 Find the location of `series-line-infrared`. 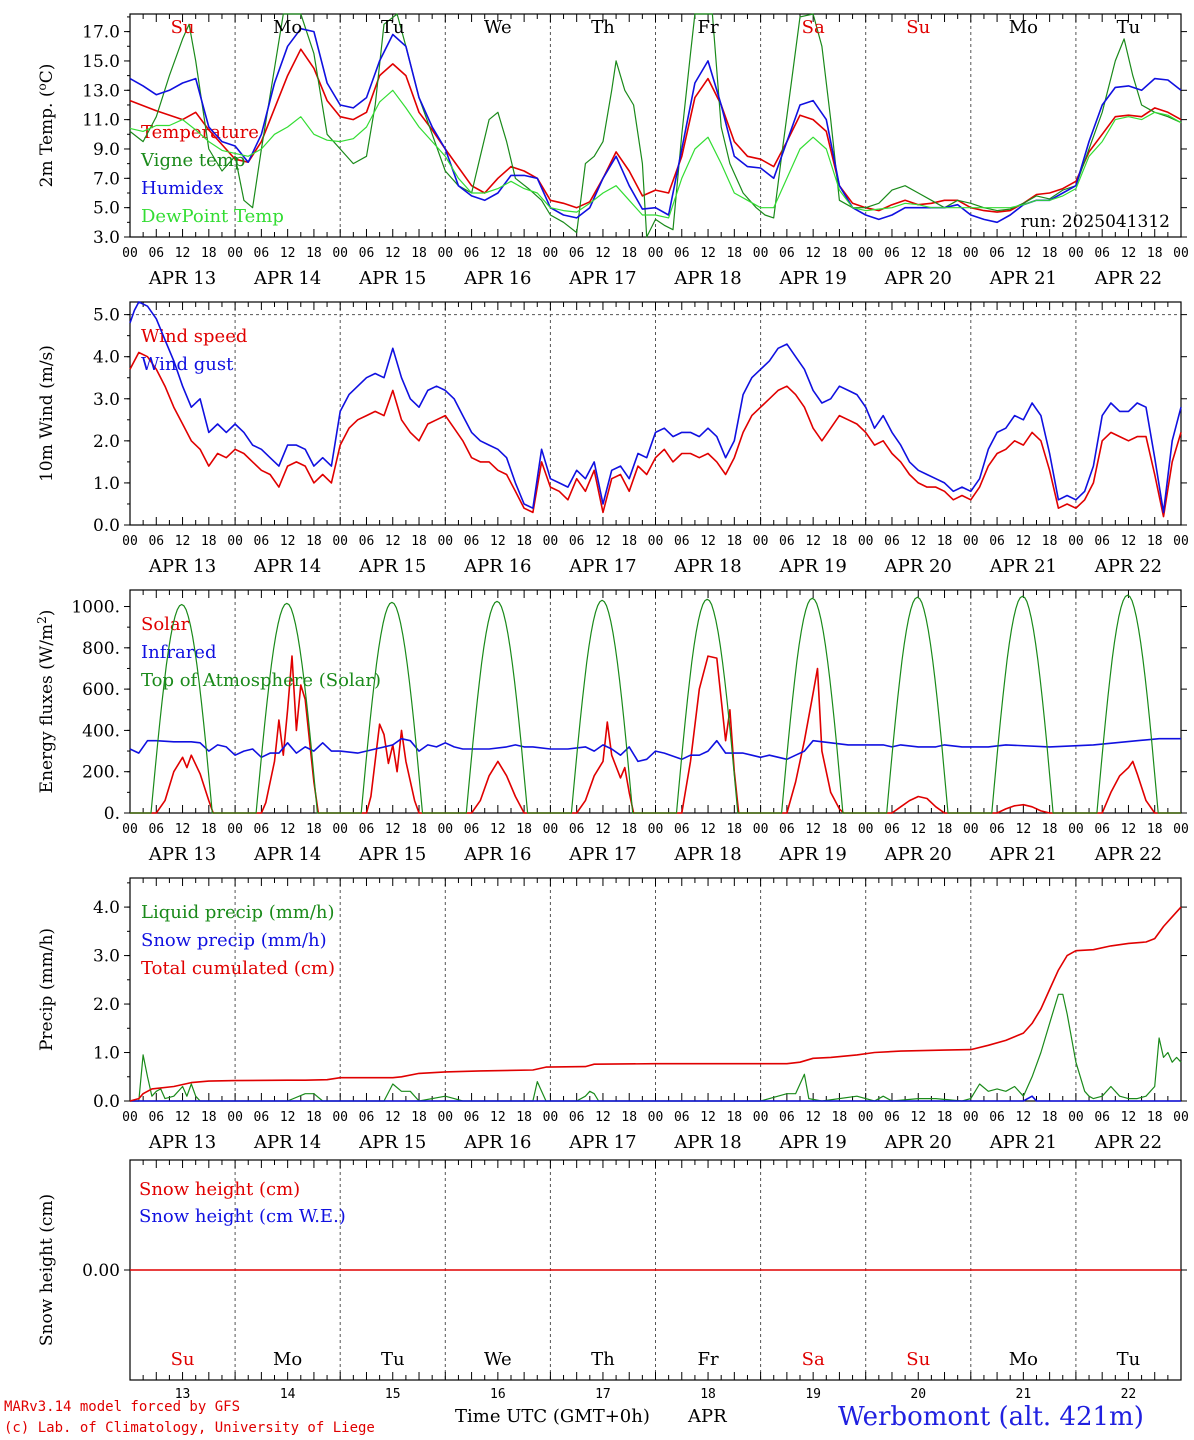

series-line-infrared is located at coordinates (655, 750).